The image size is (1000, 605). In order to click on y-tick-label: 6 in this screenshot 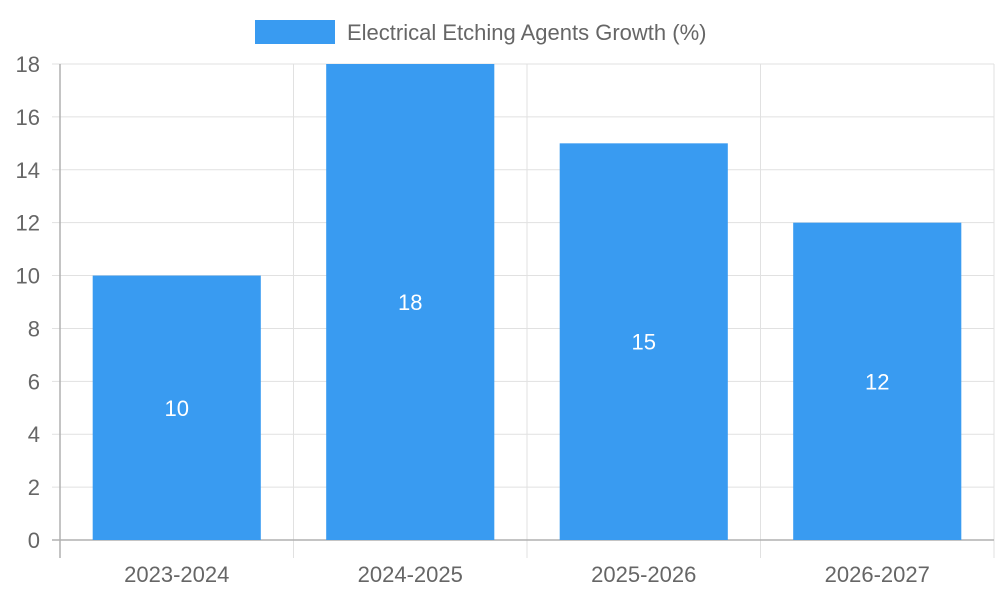, I will do `click(34, 381)`.